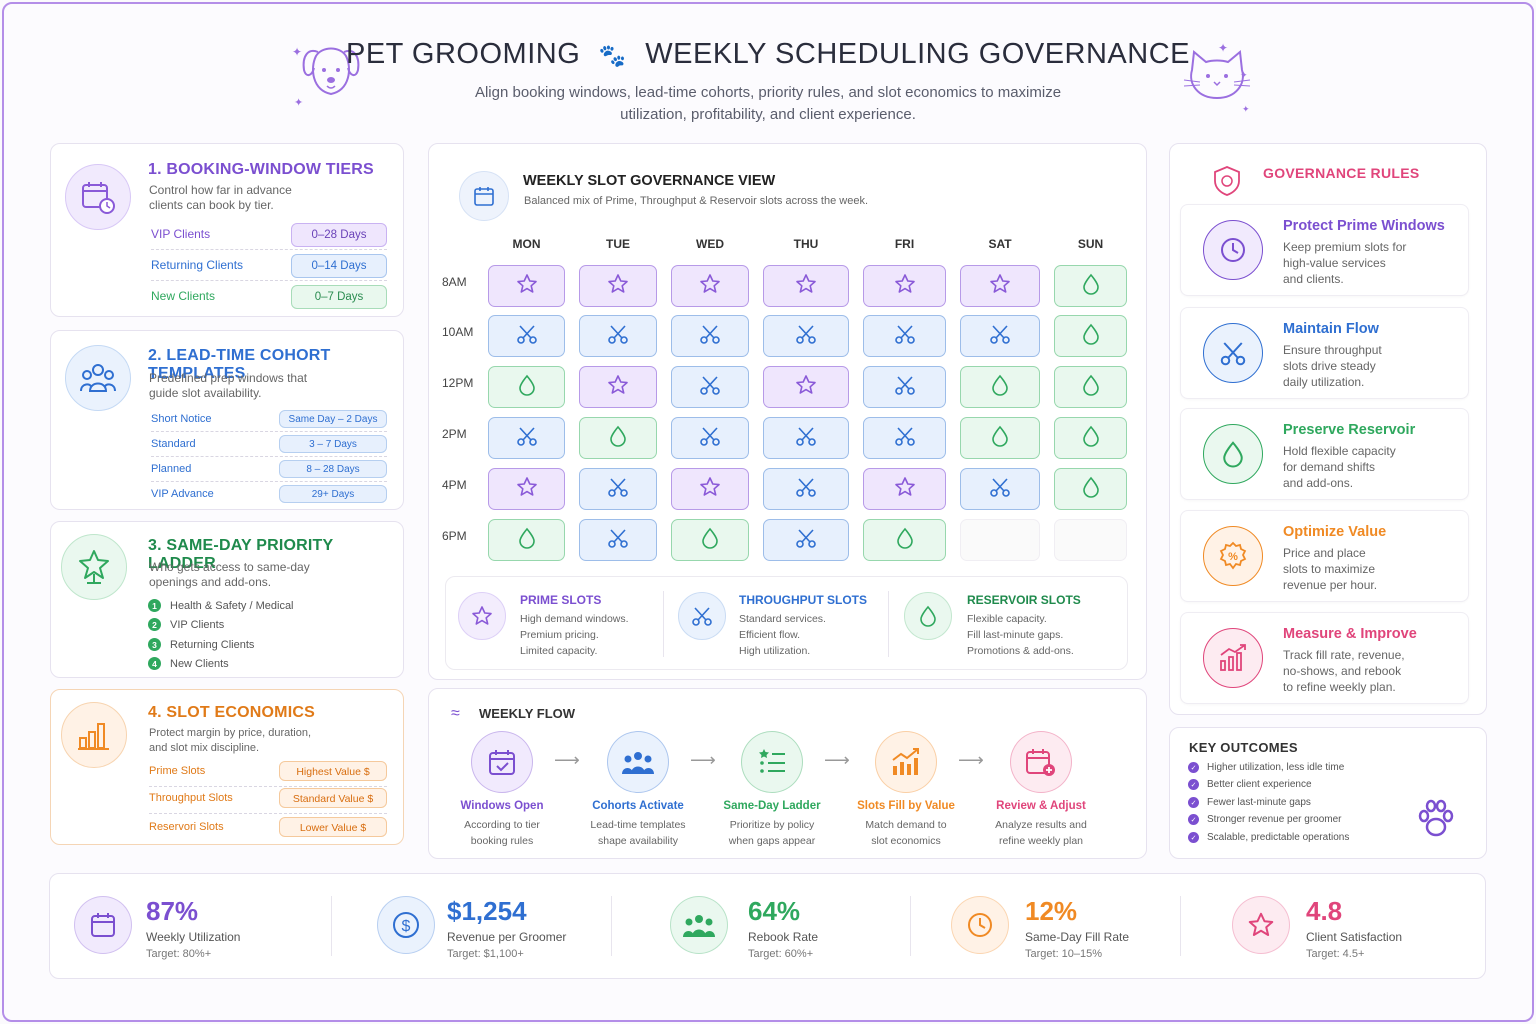 Image resolution: width=1536 pixels, height=1024 pixels. What do you see at coordinates (333, 444) in the screenshot?
I see `lead-time-row-value: 3 – 7 Days` at bounding box center [333, 444].